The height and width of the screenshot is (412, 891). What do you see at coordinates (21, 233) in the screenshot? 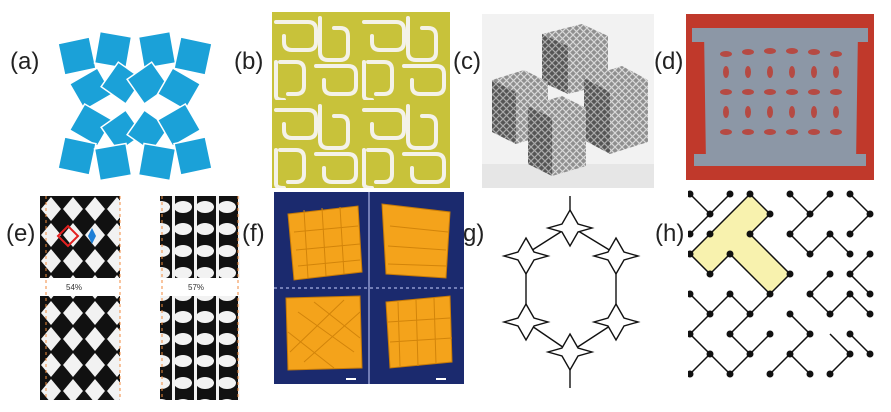
I see `label-e: (e)` at bounding box center [21, 233].